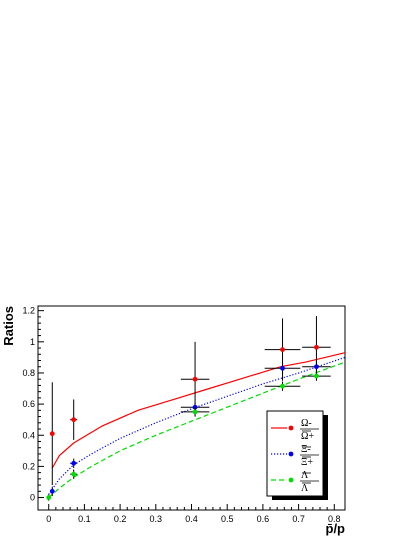 The height and width of the screenshot is (537, 415). Describe the element at coordinates (305, 475) in the screenshot. I see `lambda-legend-numerator: Λ` at that location.